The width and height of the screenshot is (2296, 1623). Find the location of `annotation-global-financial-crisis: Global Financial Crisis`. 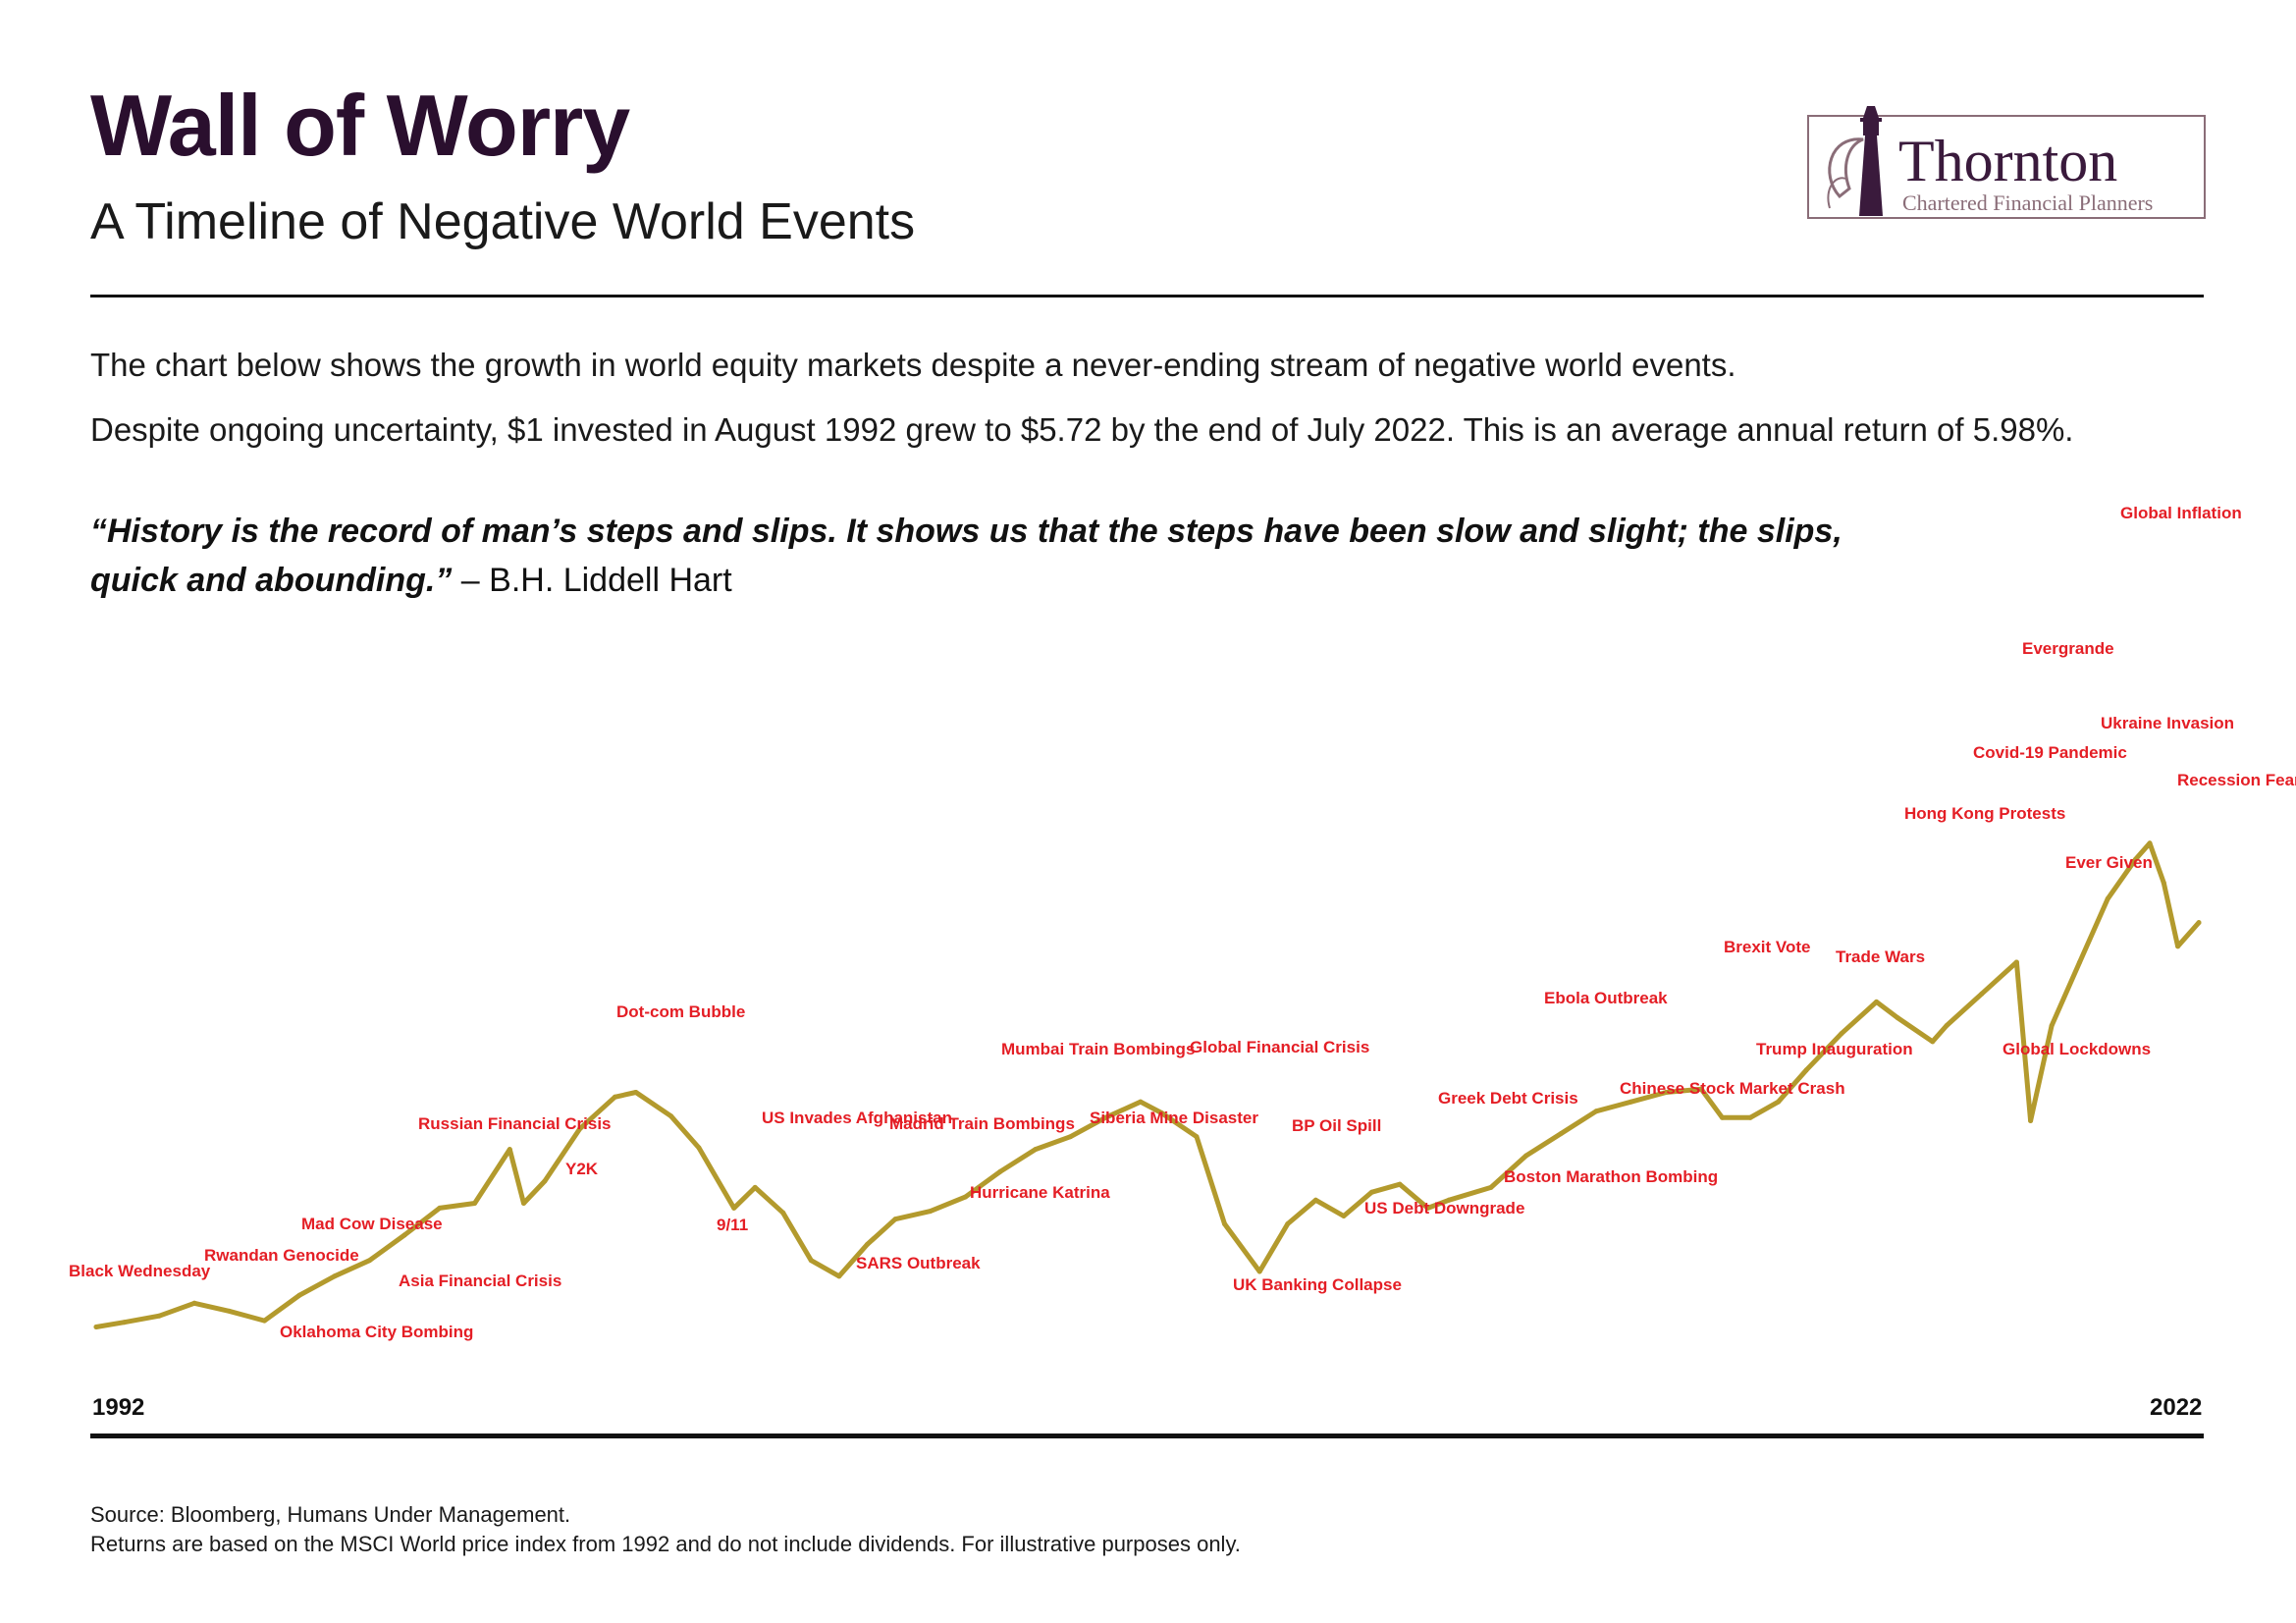

annotation-global-financial-crisis: Global Financial Crisis is located at coordinates (1279, 1047).